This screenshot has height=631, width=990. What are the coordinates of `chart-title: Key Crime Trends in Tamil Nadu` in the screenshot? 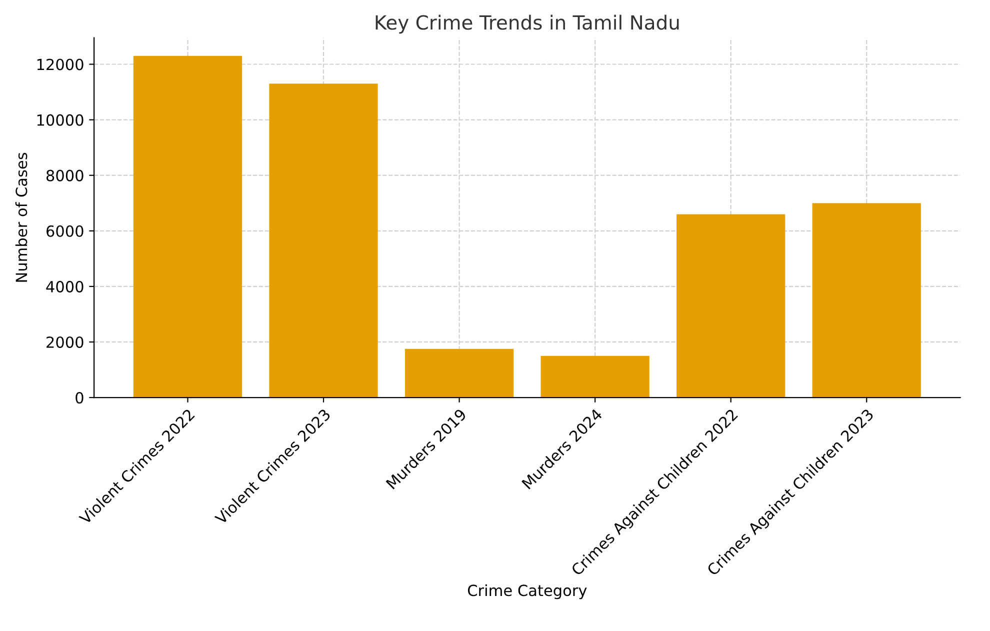 It's located at (527, 24).